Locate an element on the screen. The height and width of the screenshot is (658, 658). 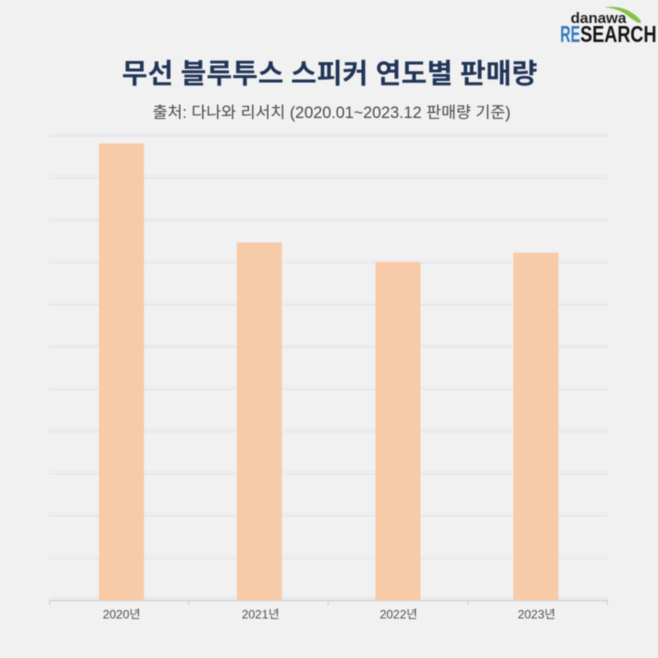
svg-text: 2020 is located at coordinates (116, 614).